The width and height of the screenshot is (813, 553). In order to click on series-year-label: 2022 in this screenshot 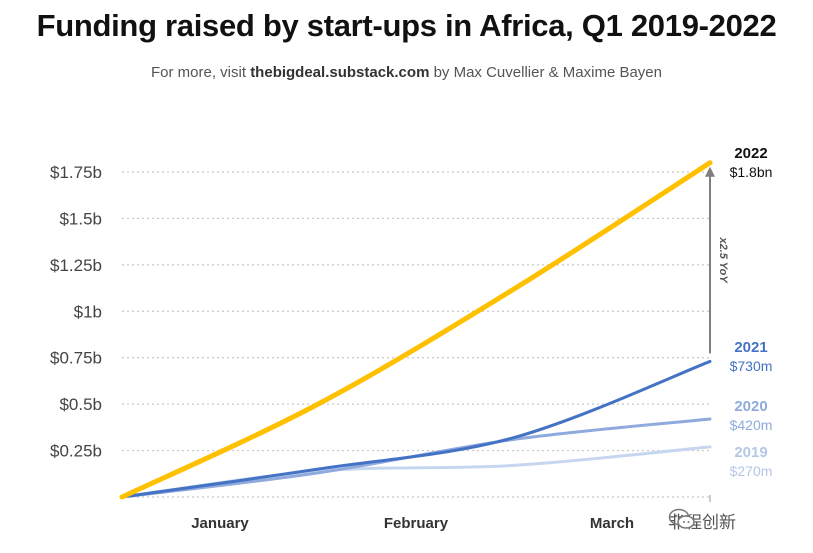, I will do `click(750, 153)`.